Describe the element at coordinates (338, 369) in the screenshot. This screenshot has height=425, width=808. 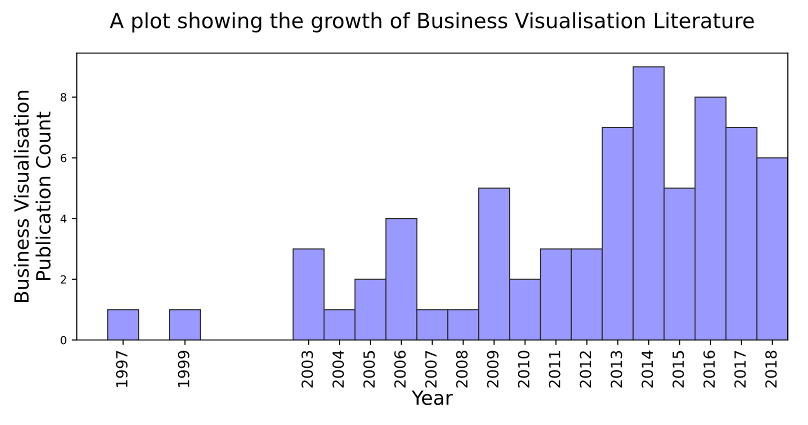
I see `x-tick-label: 2004` at that location.